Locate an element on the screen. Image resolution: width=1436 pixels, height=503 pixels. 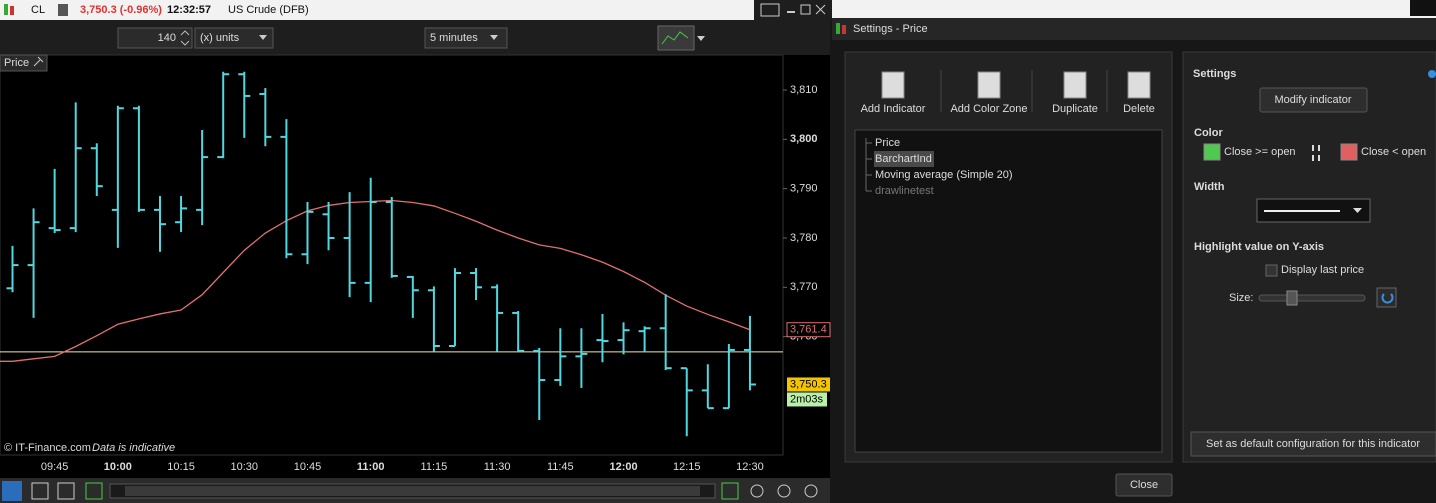
maximize-button is located at coordinates (805, 9).